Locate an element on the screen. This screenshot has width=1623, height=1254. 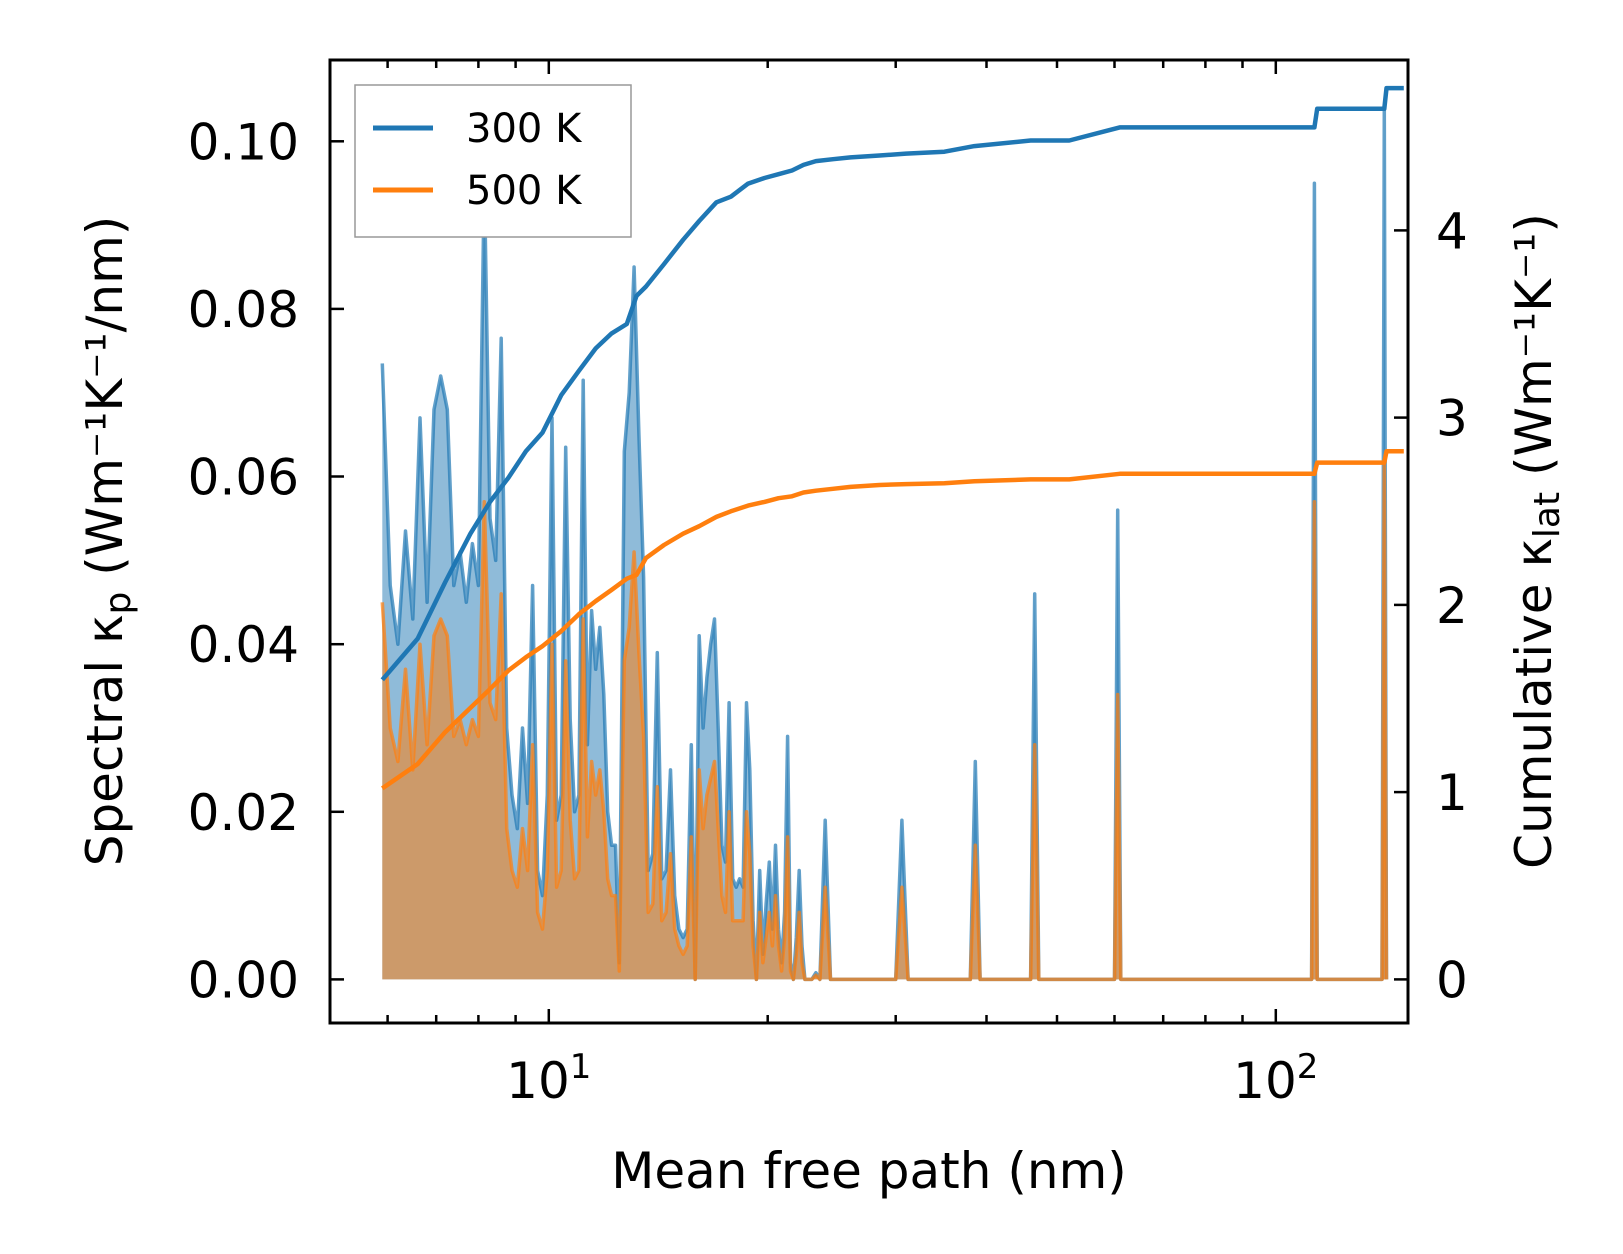
legend-label-300k: 300 K is located at coordinates (524, 129).